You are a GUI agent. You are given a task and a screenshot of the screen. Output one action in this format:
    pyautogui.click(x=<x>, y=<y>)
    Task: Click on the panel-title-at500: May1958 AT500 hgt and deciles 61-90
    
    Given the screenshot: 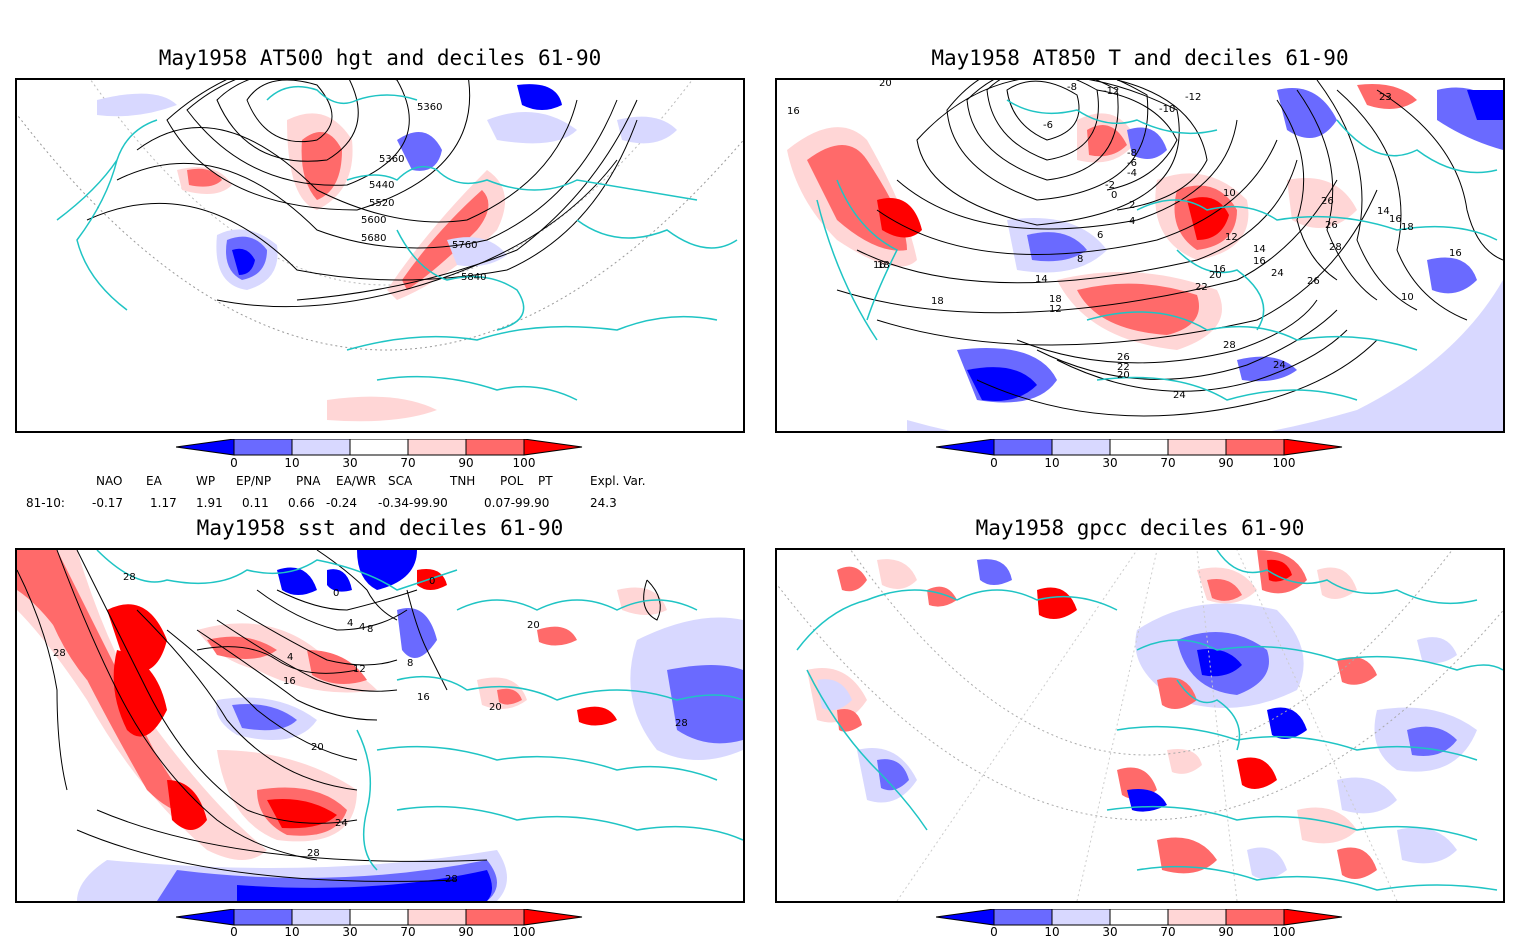 What is the action you would take?
    pyautogui.click(x=380, y=58)
    